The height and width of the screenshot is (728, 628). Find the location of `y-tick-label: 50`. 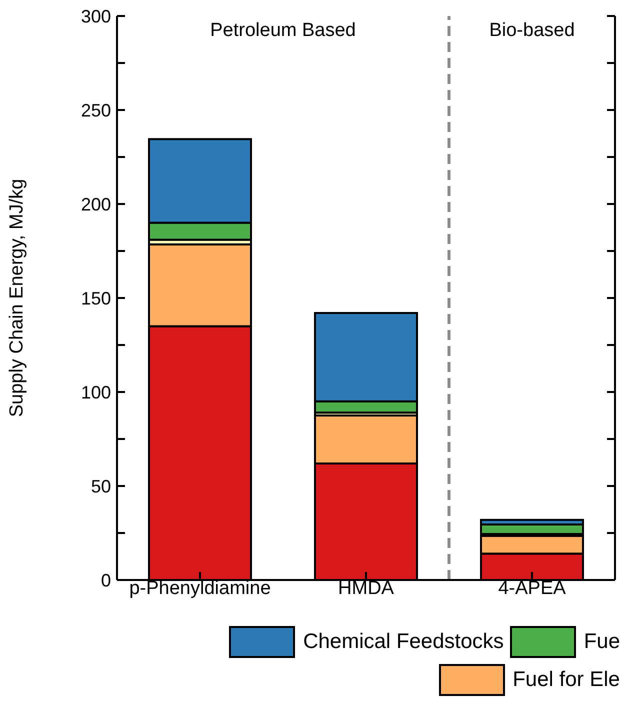

y-tick-label: 50 is located at coordinates (100, 486).